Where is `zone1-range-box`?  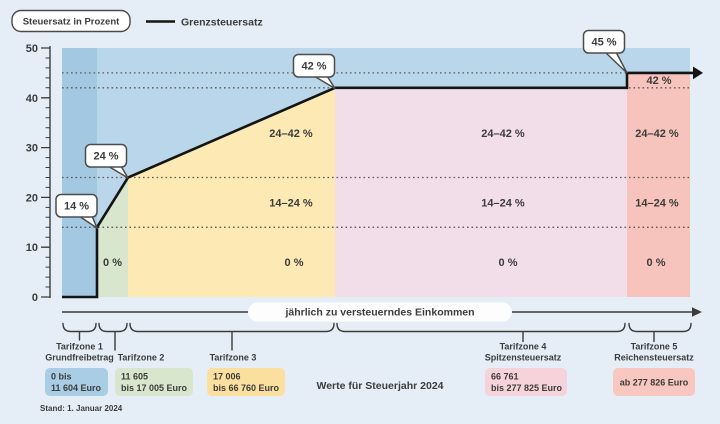
zone1-range-box is located at coordinates (76, 382).